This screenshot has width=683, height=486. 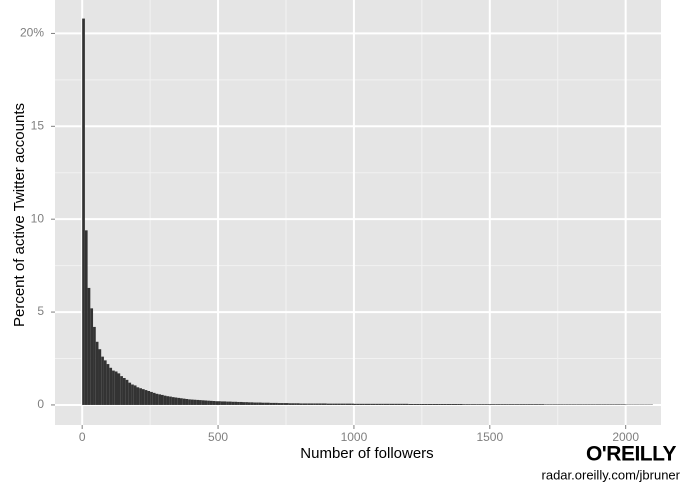 What do you see at coordinates (354, 437) in the screenshot?
I see `x-tick-label: 1000` at bounding box center [354, 437].